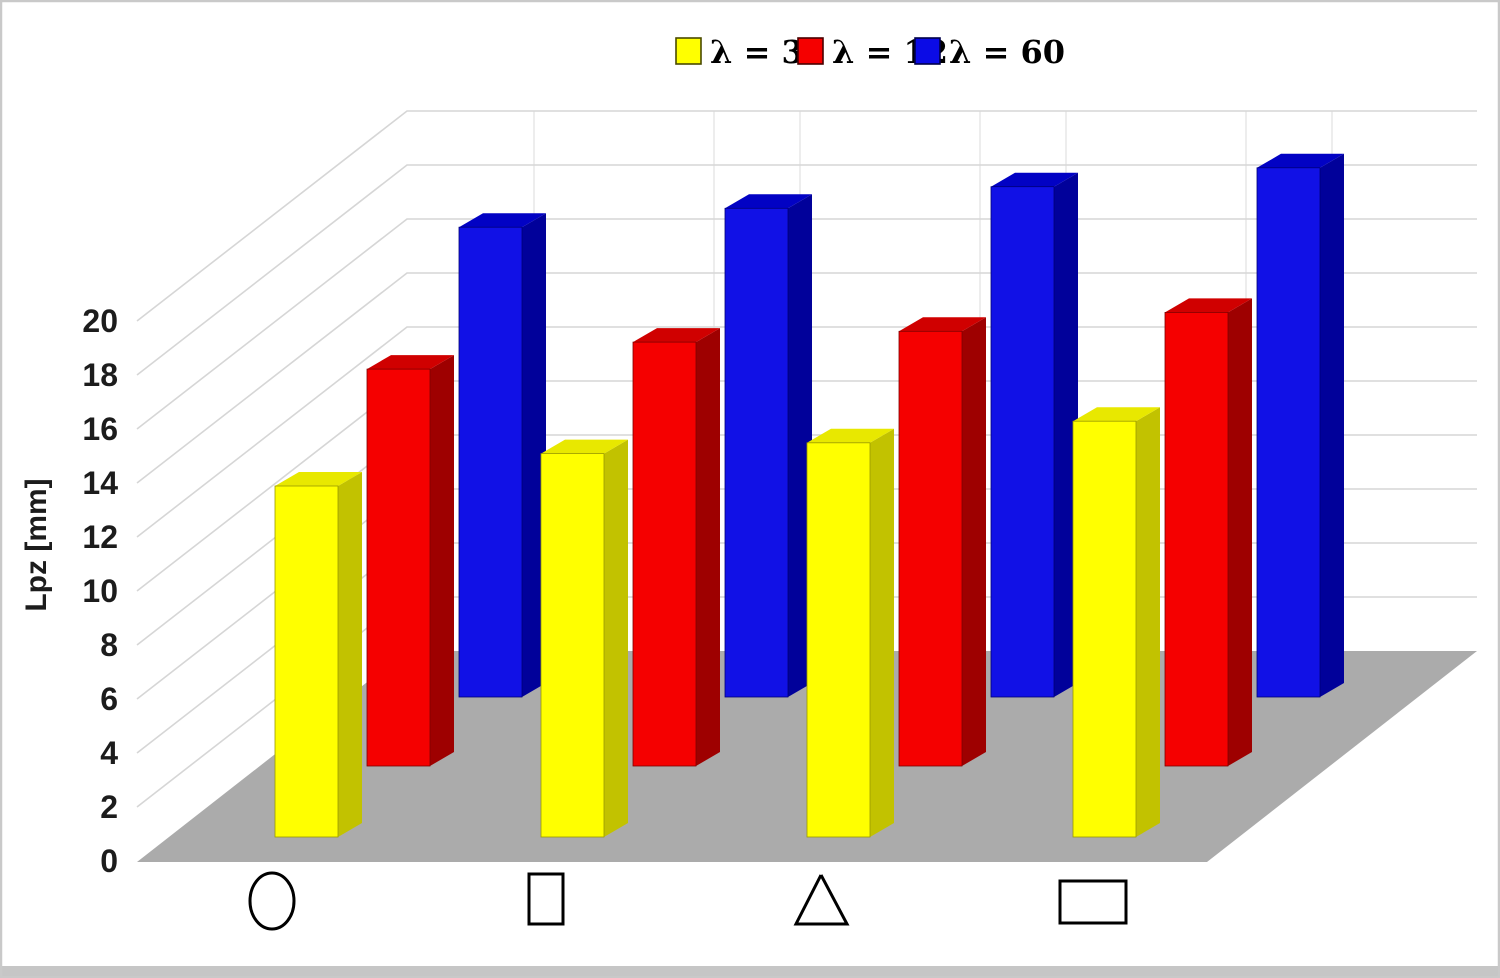 This screenshot has height=978, width=1500. I want to click on y-tick-label: 10, so click(100, 591).